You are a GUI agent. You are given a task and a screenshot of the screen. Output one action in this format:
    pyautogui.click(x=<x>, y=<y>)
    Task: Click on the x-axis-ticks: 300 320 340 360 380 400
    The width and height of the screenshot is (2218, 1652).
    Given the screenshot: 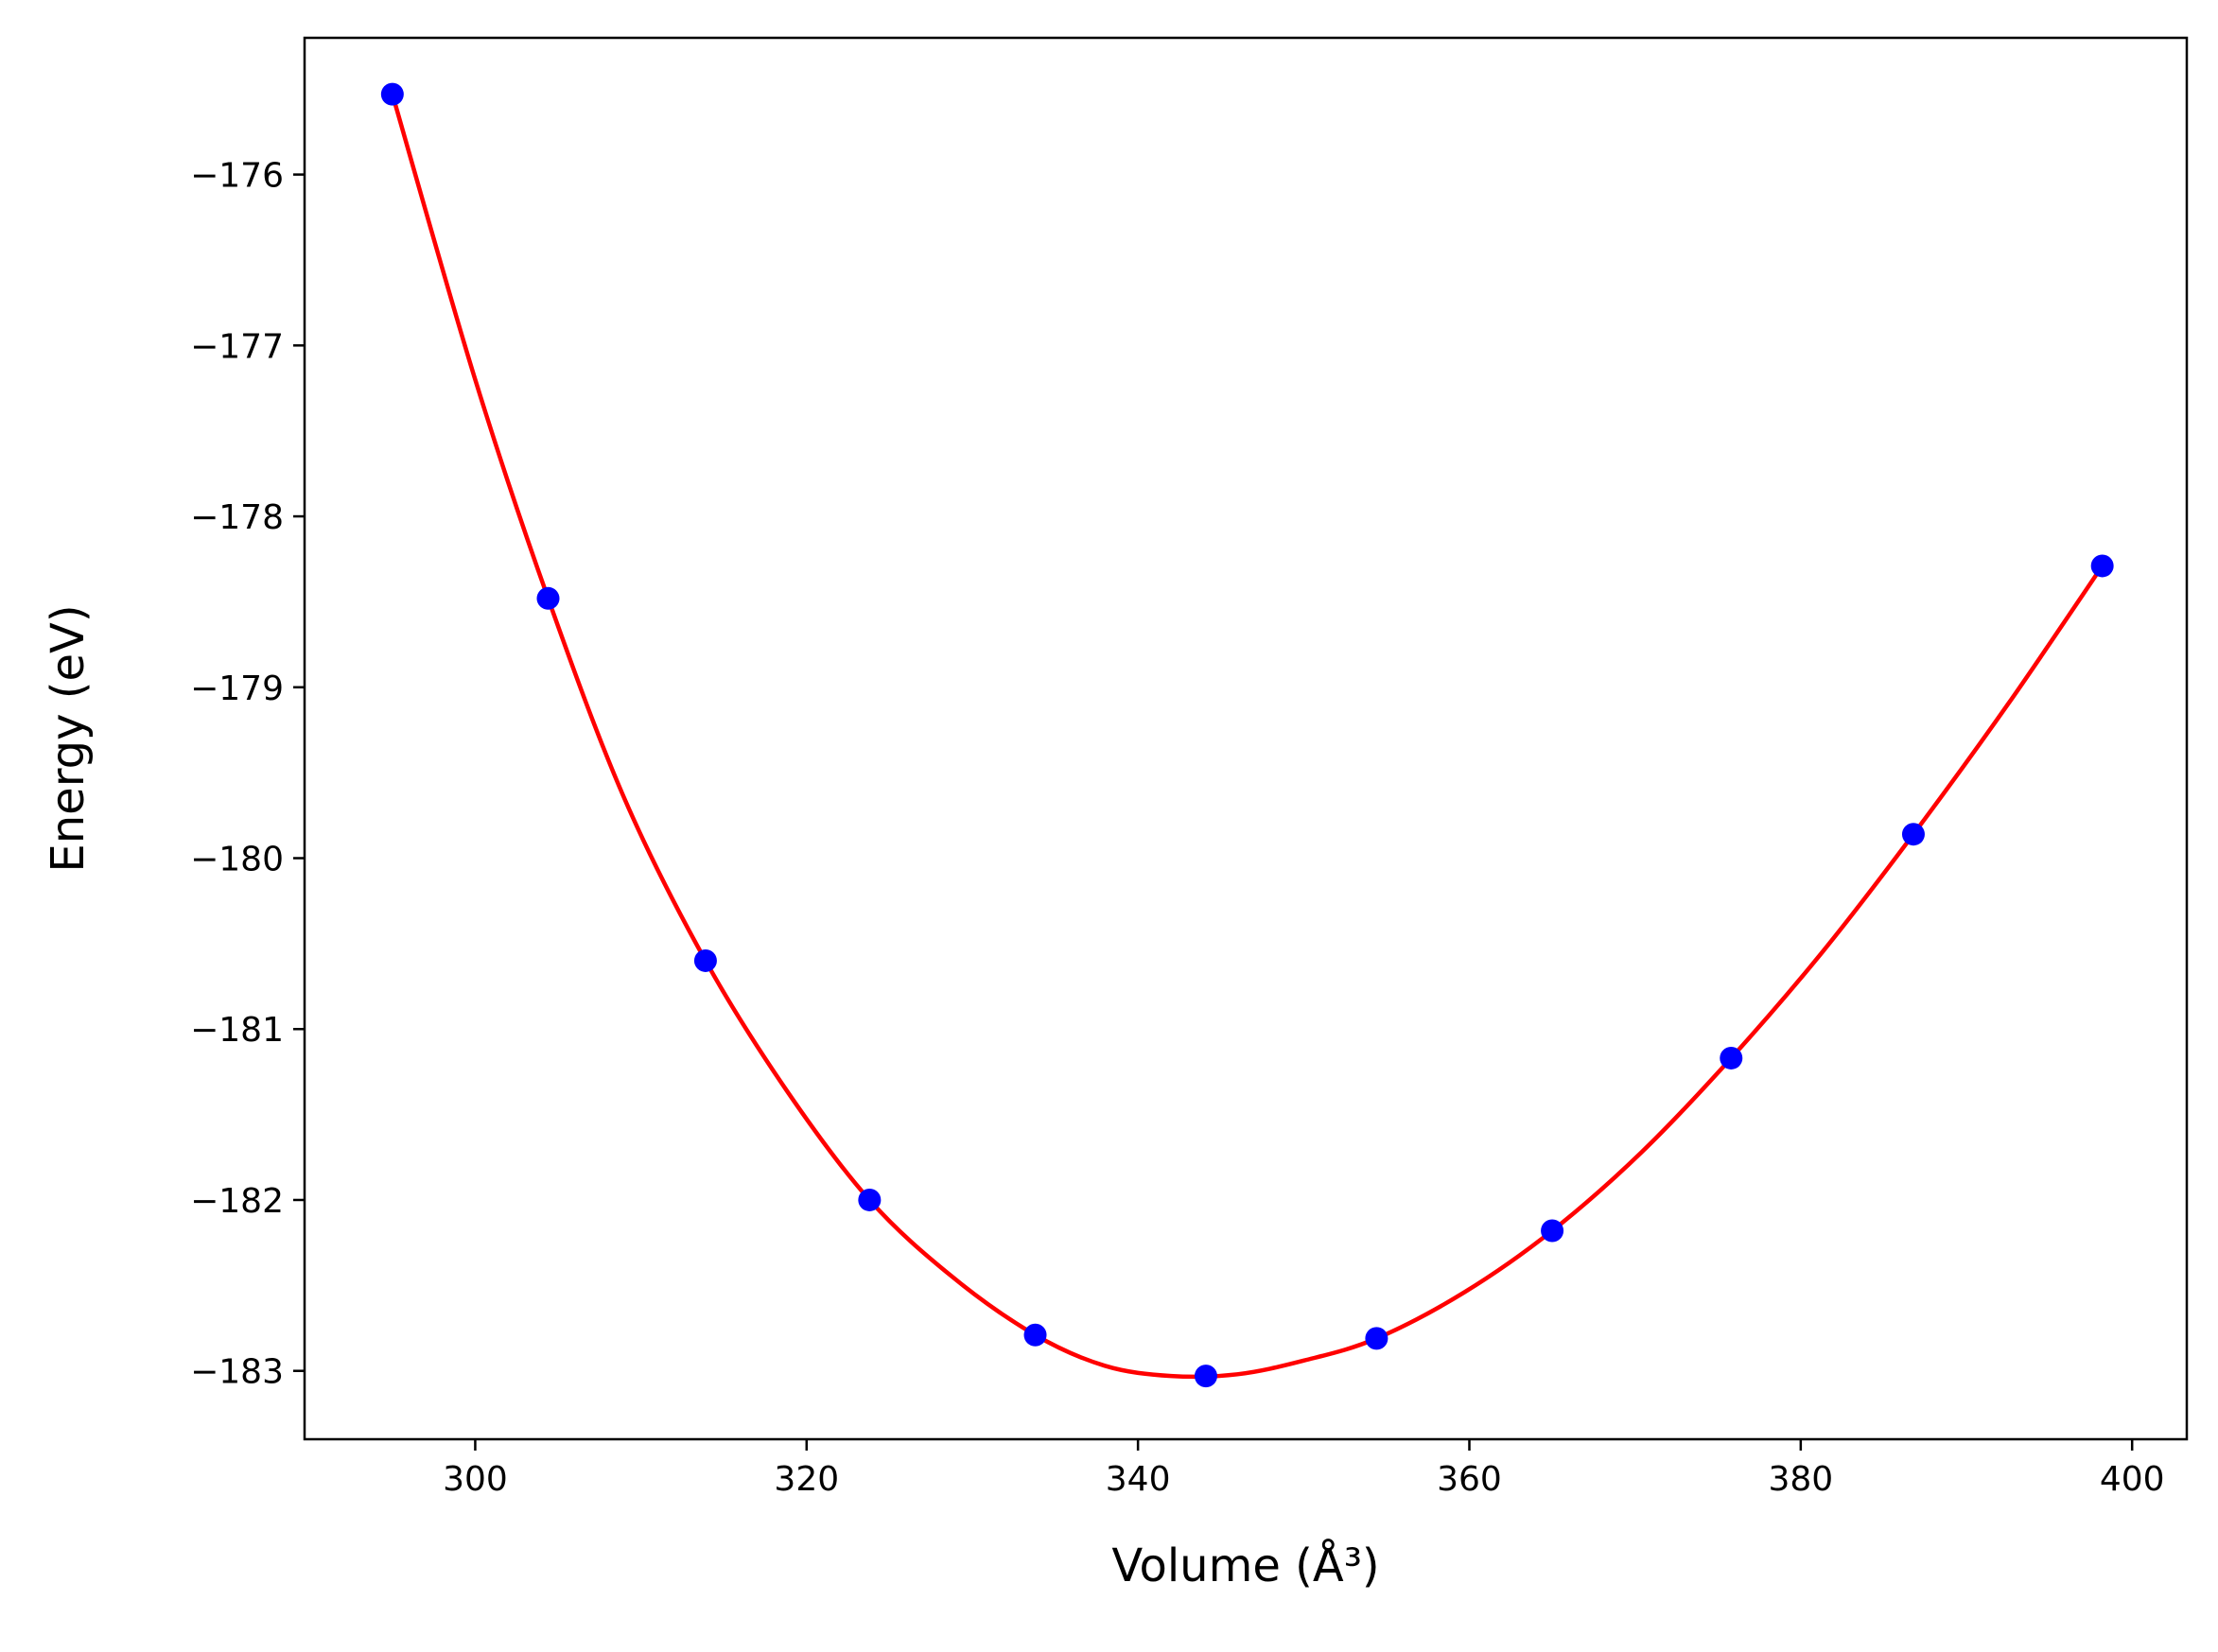 What is the action you would take?
    pyautogui.click(x=1304, y=1469)
    